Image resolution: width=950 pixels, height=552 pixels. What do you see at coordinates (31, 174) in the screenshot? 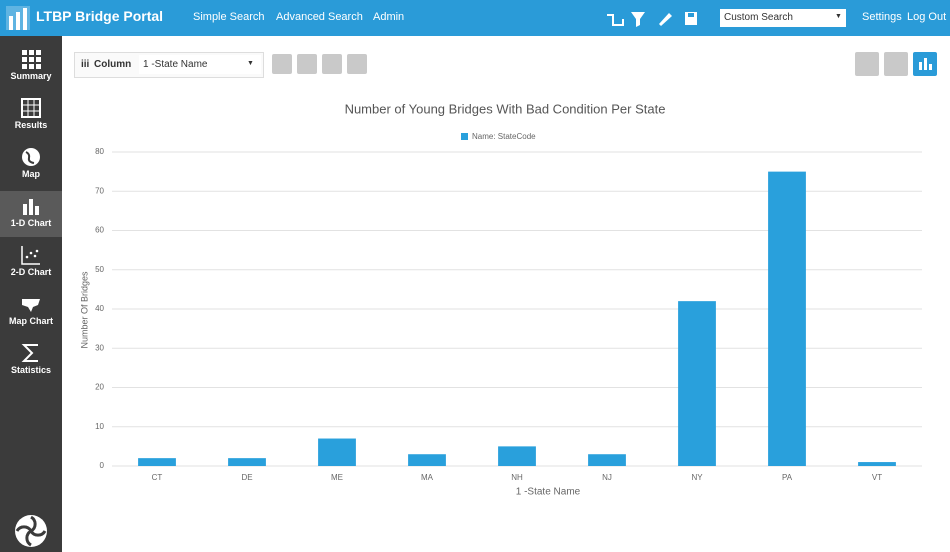
I see `nav-label: Map` at bounding box center [31, 174].